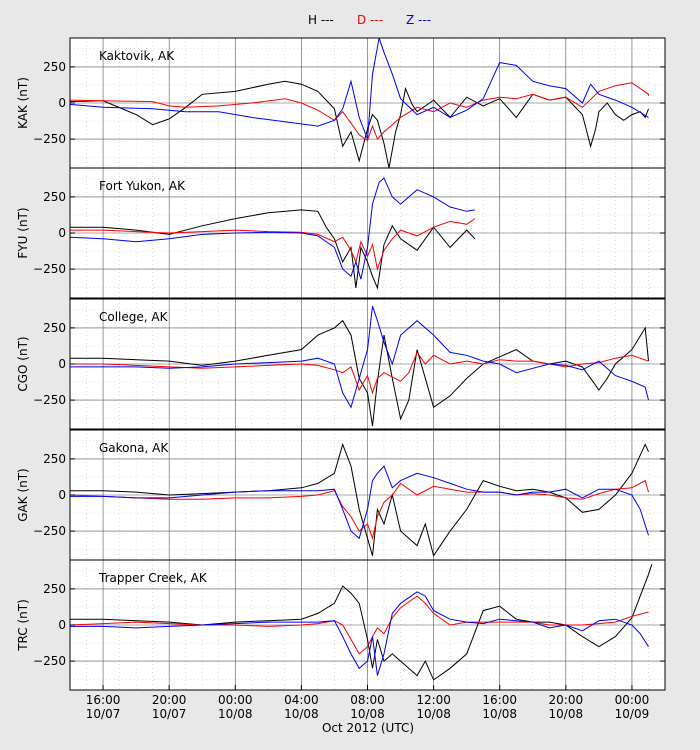 The width and height of the screenshot is (700, 750). I want to click on legend-h: H ---, so click(321, 20).